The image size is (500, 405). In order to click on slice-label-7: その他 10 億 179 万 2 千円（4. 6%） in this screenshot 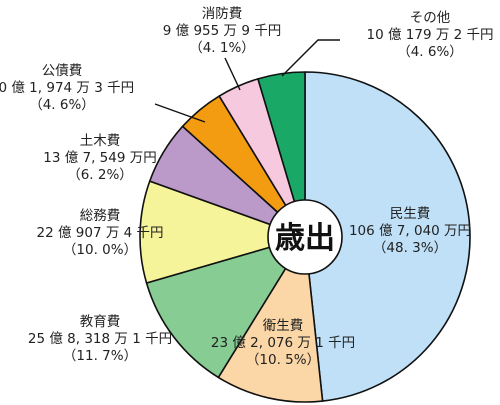, I will do `click(430, 35)`.